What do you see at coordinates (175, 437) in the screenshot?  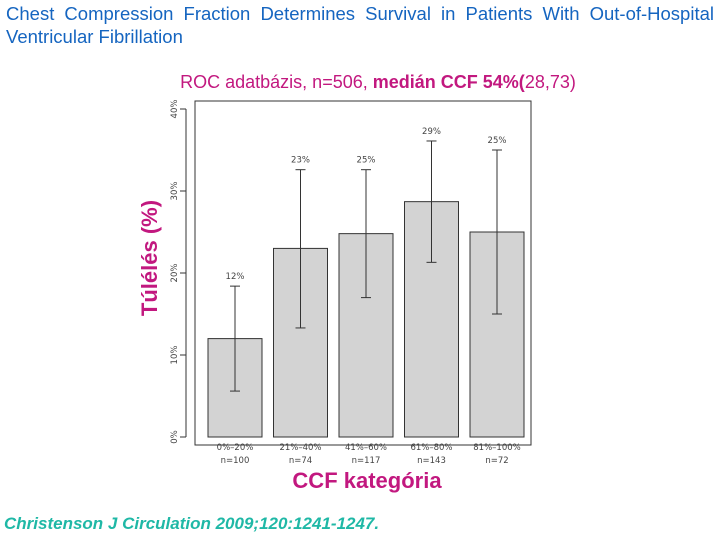 I see `y-tick-label: 0%` at bounding box center [175, 437].